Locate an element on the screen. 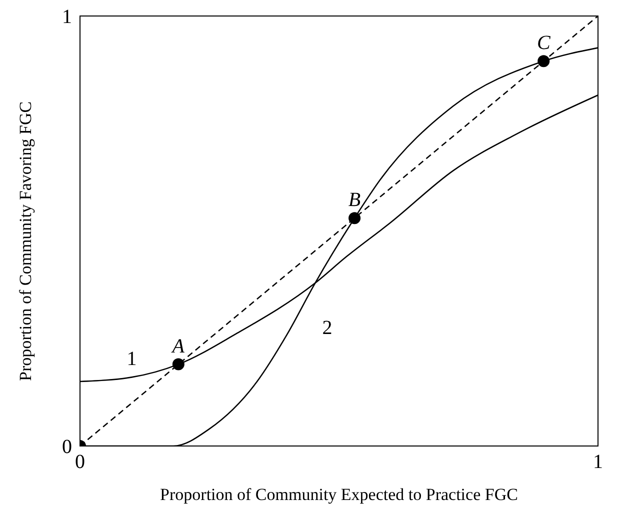 This screenshot has height=520, width=626. annotation: B is located at coordinates (354, 200).